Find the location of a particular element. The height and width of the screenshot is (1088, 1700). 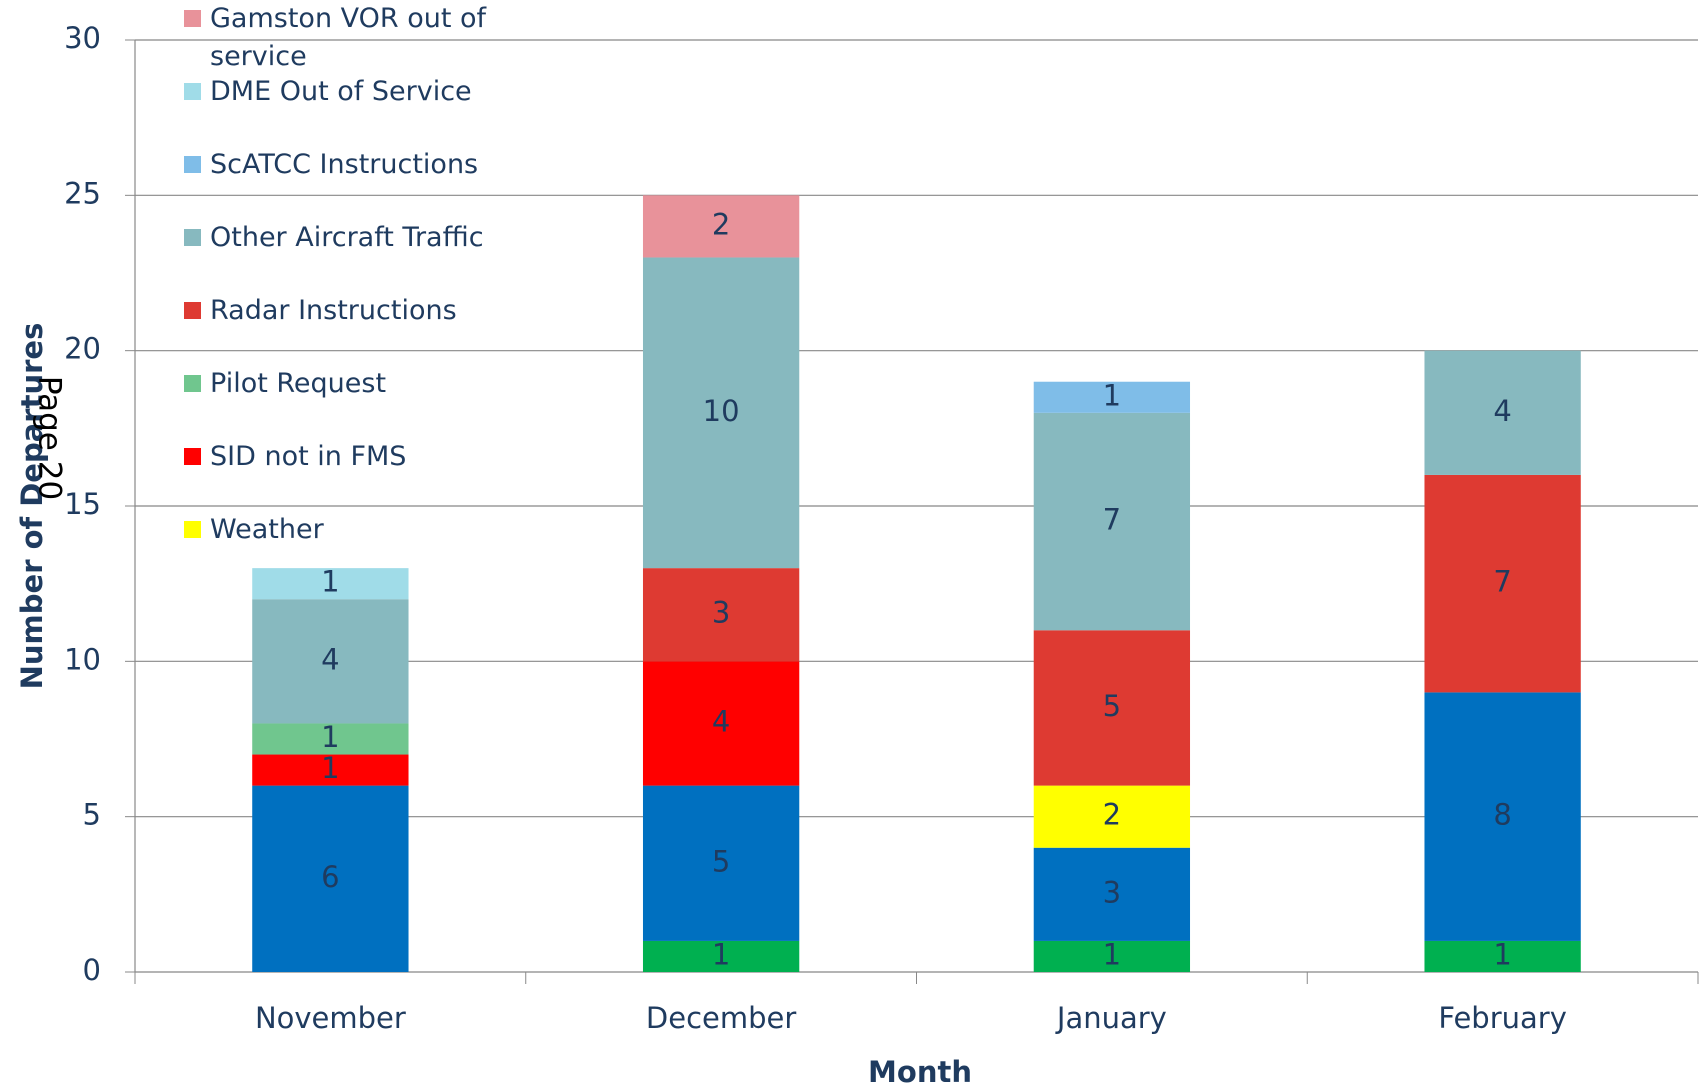

legend-item: ScATCC Instructions is located at coordinates (339, 165).